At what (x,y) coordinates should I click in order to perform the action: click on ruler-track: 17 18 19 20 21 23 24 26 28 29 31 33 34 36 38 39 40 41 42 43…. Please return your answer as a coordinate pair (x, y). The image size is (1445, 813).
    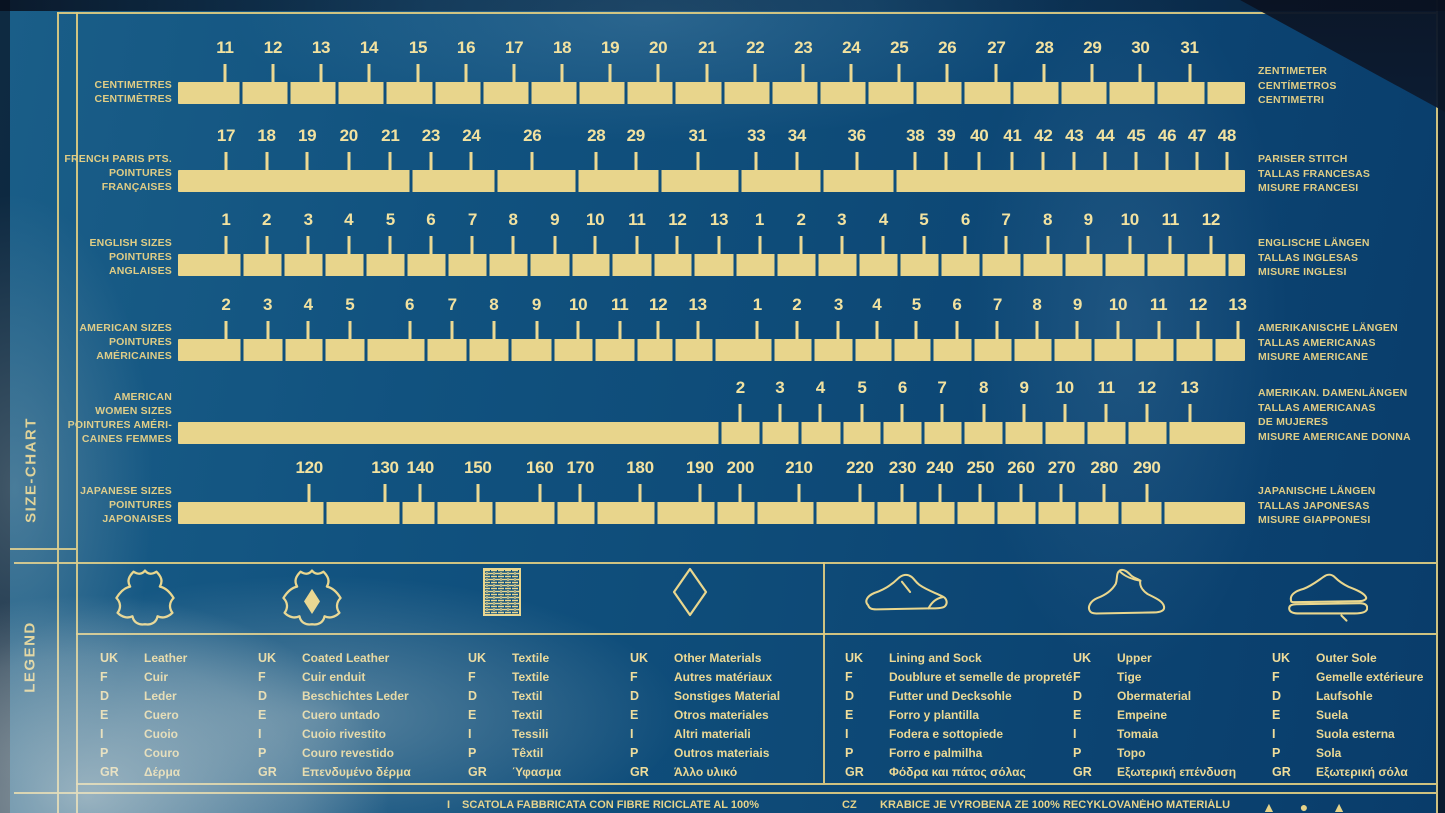
    Looking at the image, I should click on (711, 166).